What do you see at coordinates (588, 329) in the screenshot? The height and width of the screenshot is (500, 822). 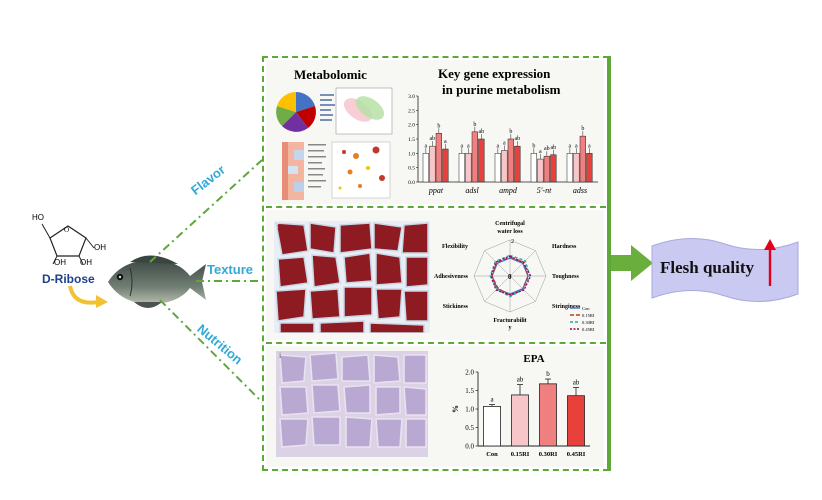 I see `legend-label: 0.45RI` at bounding box center [588, 329].